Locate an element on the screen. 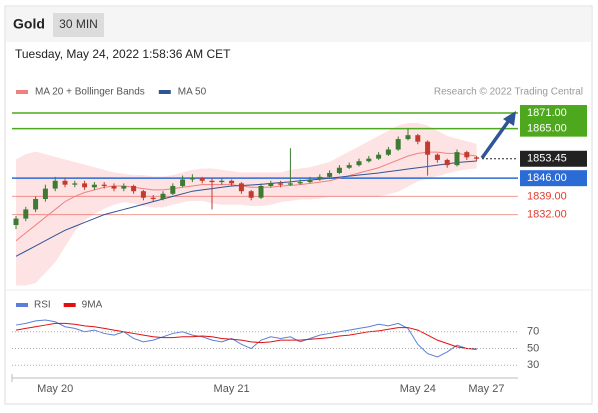 The height and width of the screenshot is (413, 598). legend-label: RSI is located at coordinates (42, 305).